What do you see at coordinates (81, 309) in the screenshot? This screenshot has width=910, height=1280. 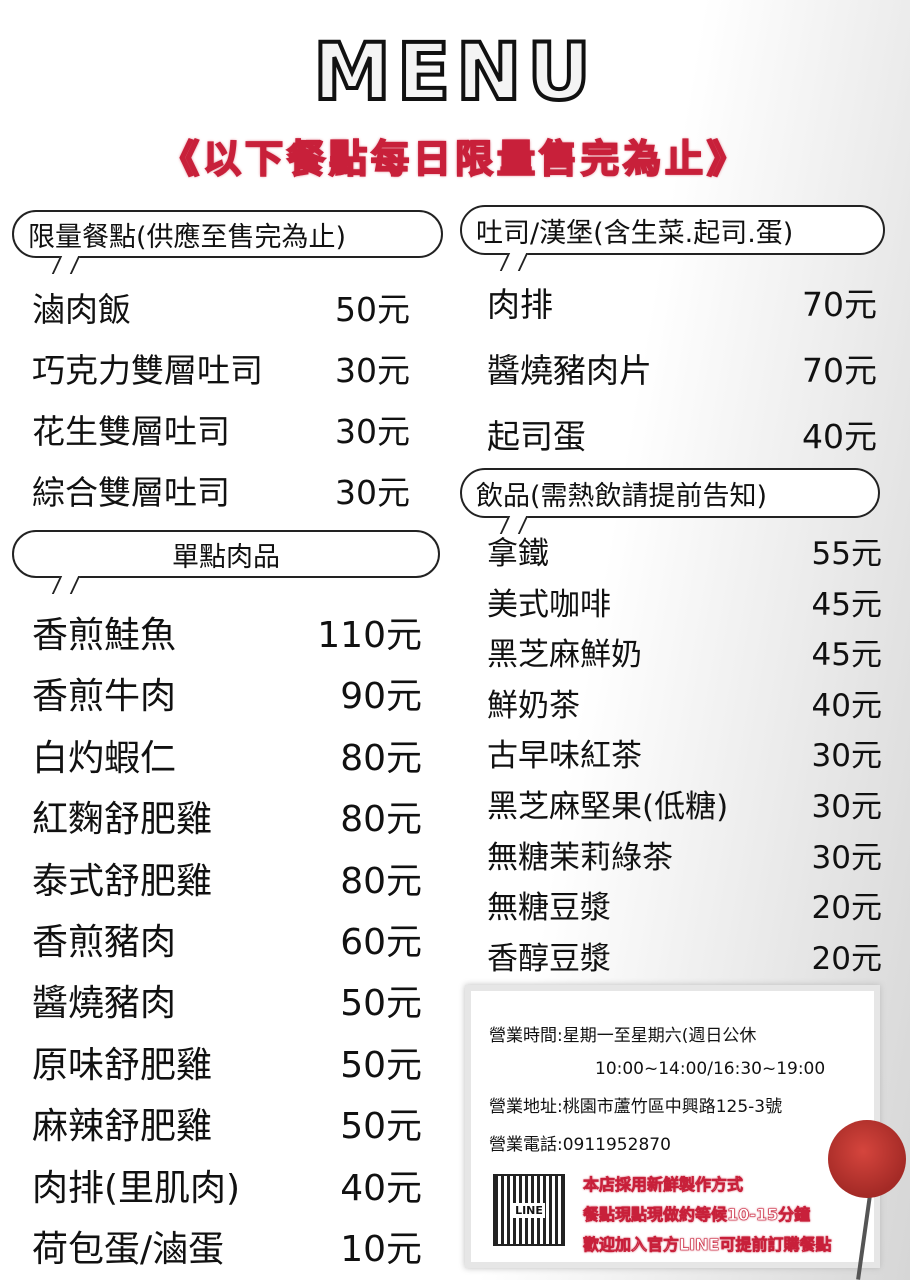 I see `item-name: 滷肉飯` at bounding box center [81, 309].